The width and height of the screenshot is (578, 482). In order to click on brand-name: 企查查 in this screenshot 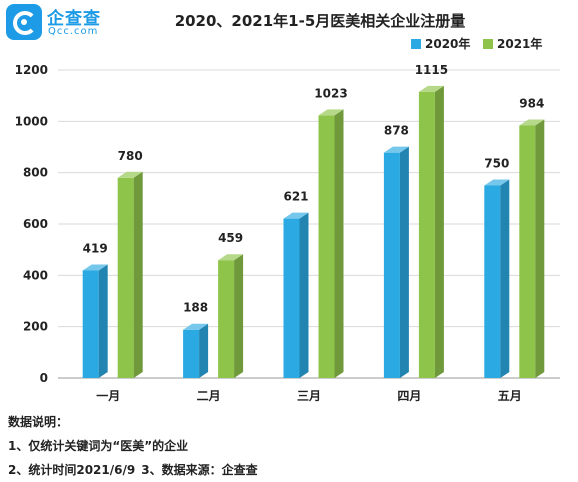, I will do `click(74, 19)`.